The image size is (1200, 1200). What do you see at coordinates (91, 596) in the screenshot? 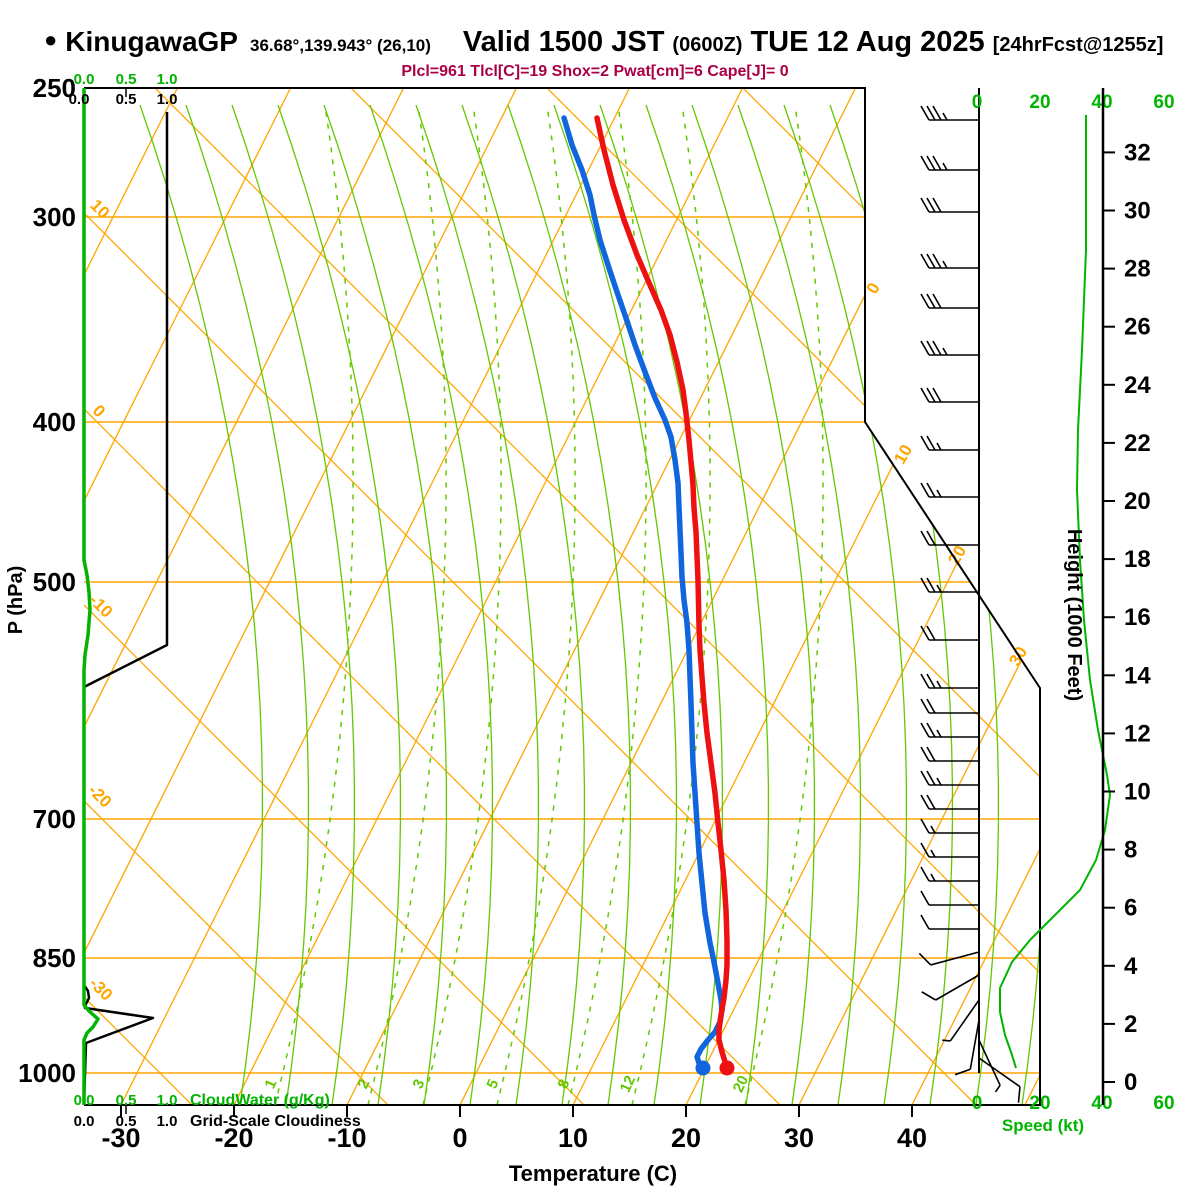
I see `cloud-water-profile` at bounding box center [91, 596].